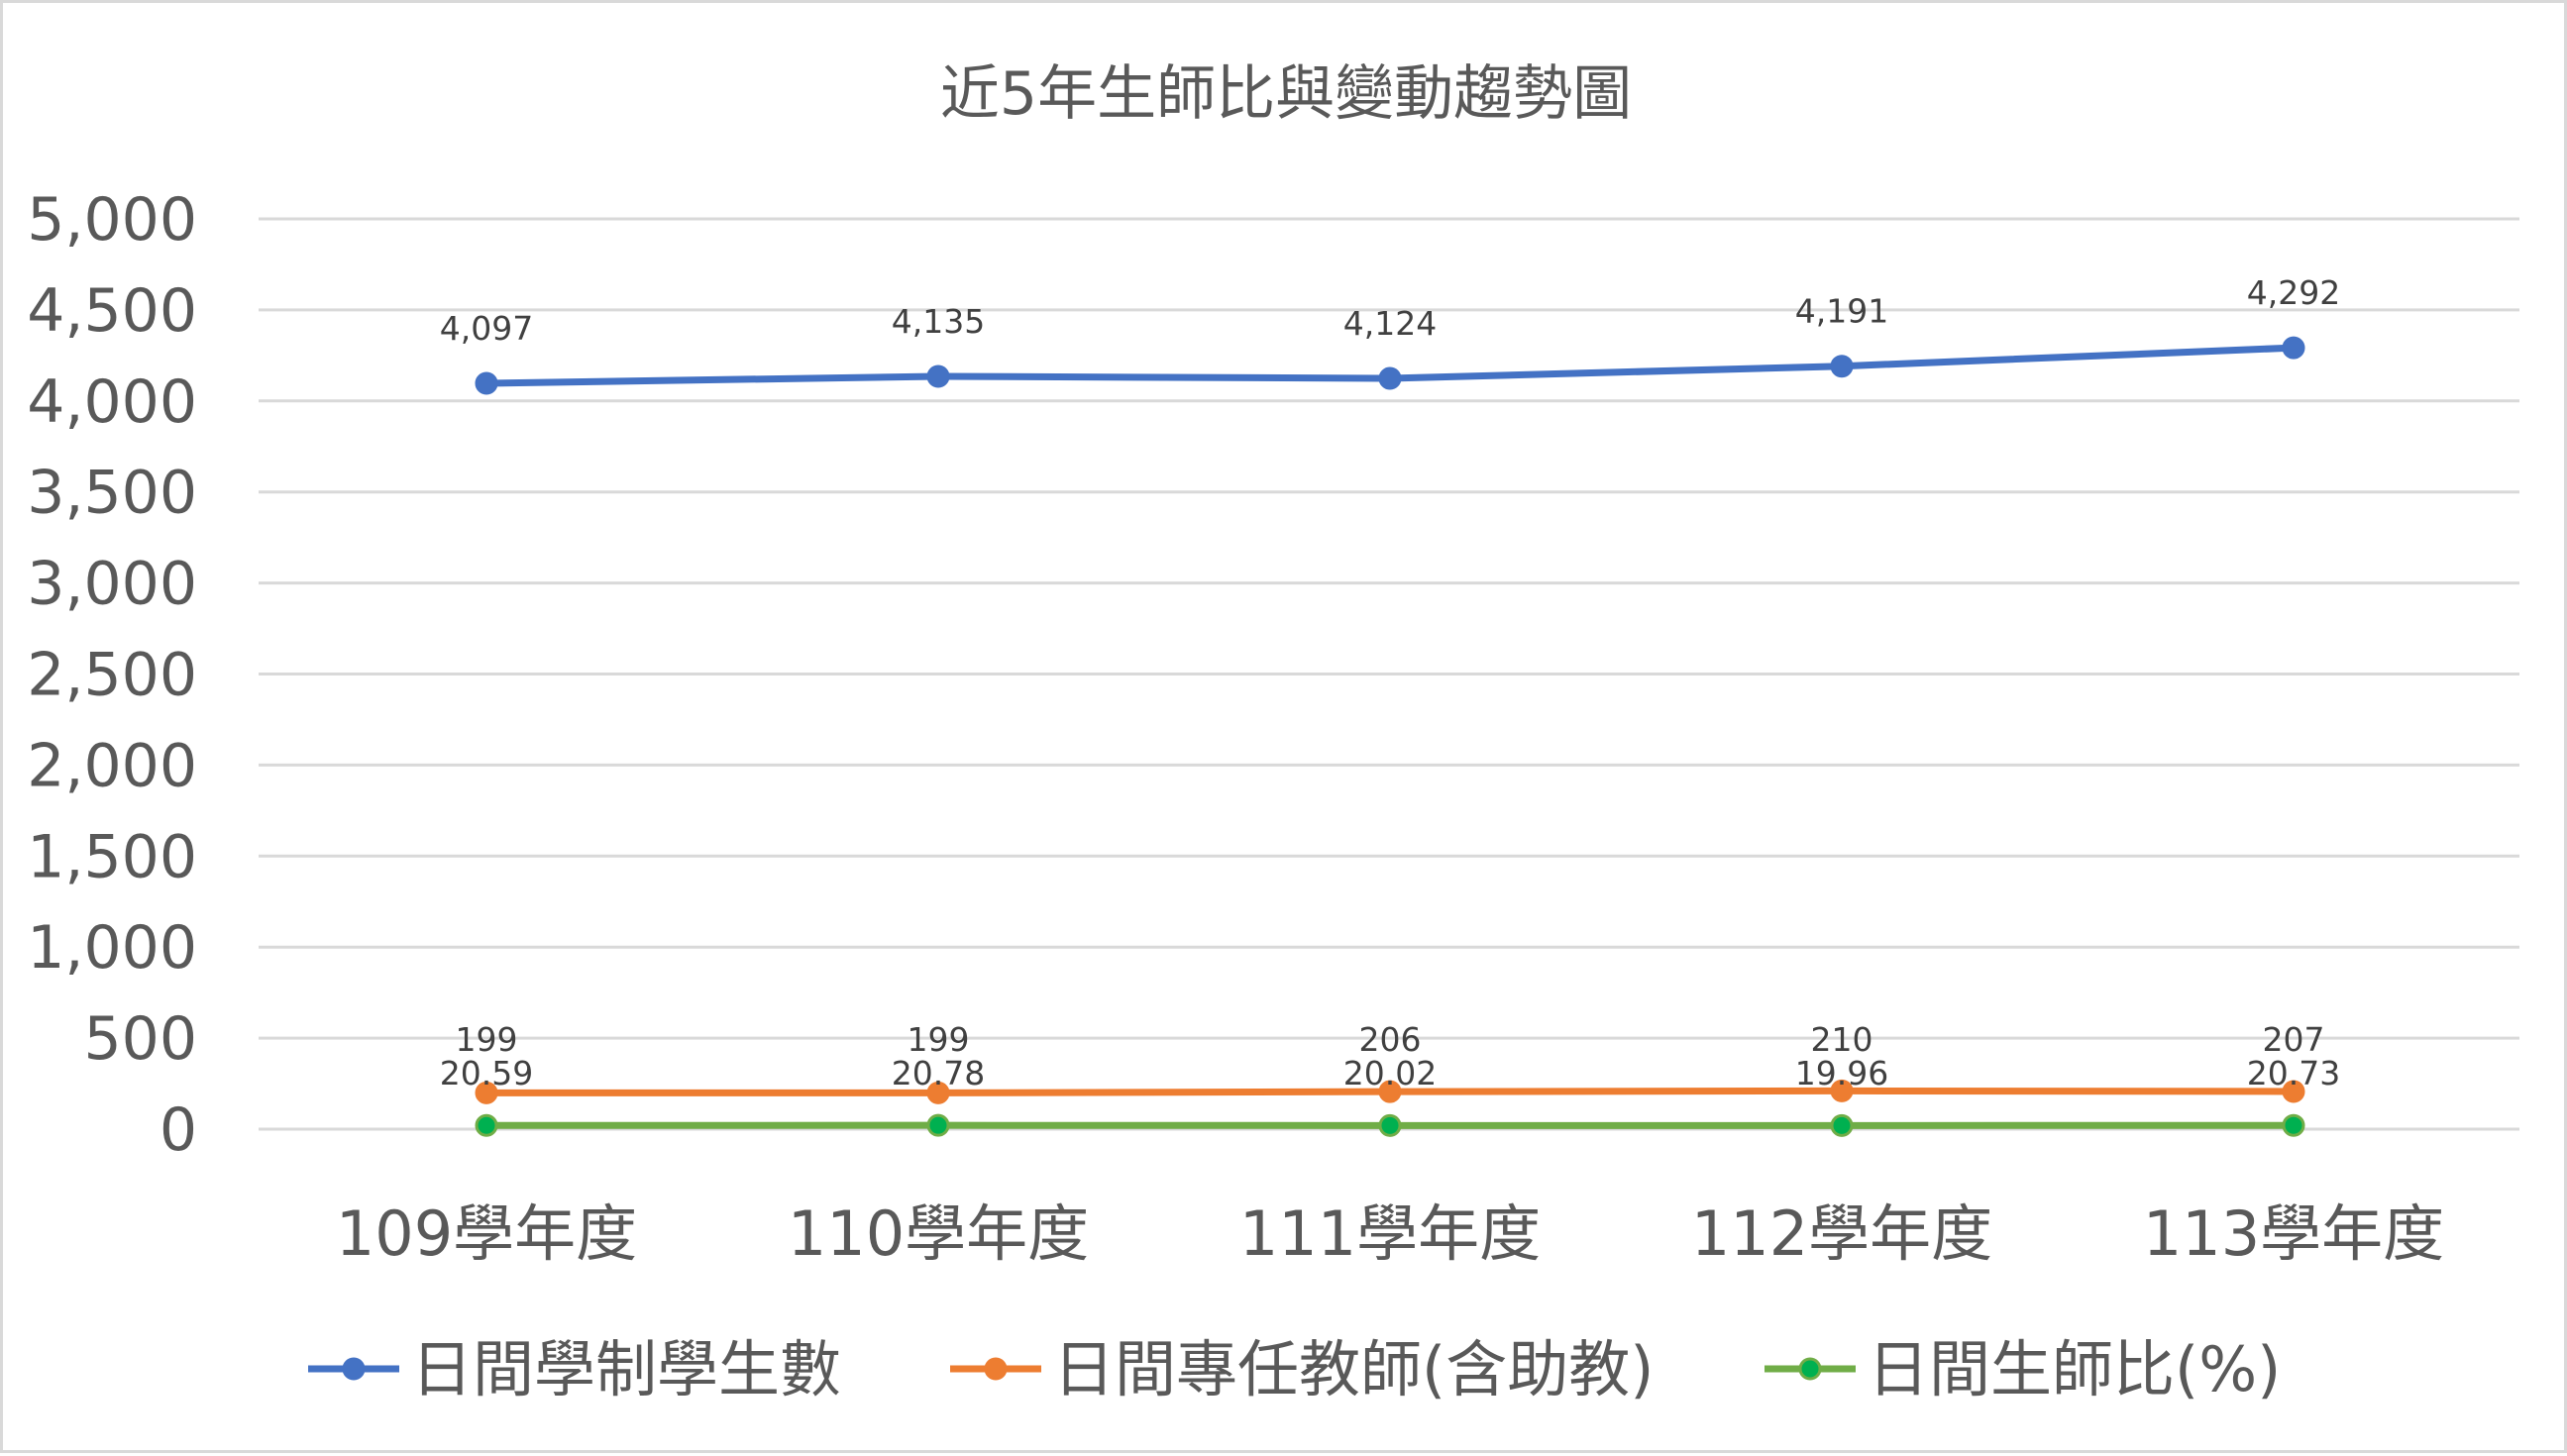 This screenshot has height=1456, width=2567. I want to click on y-tick-label: 1,500, so click(112, 856).